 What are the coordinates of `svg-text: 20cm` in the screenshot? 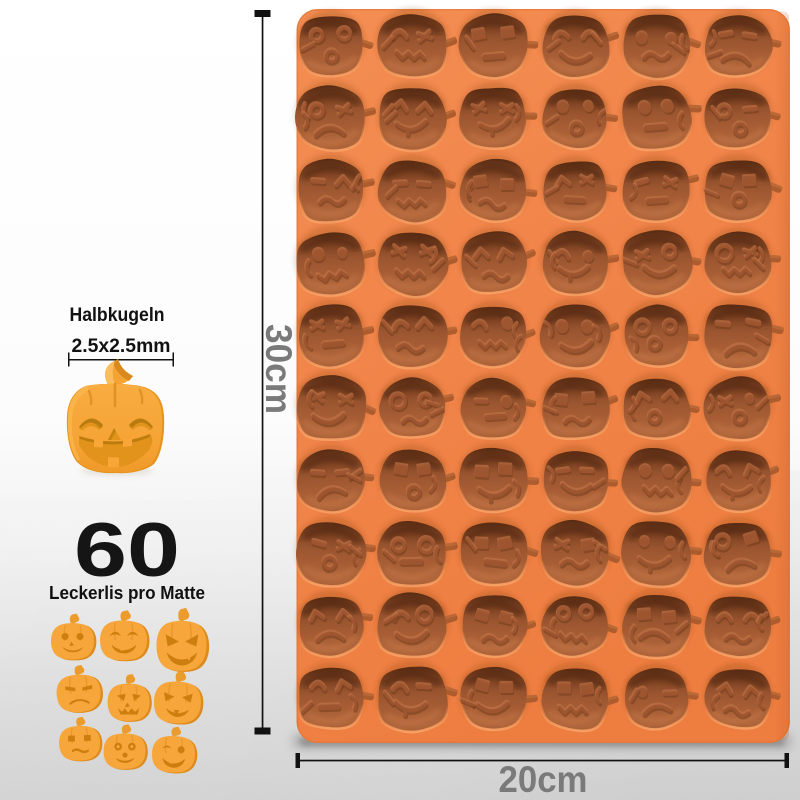 It's located at (543, 779).